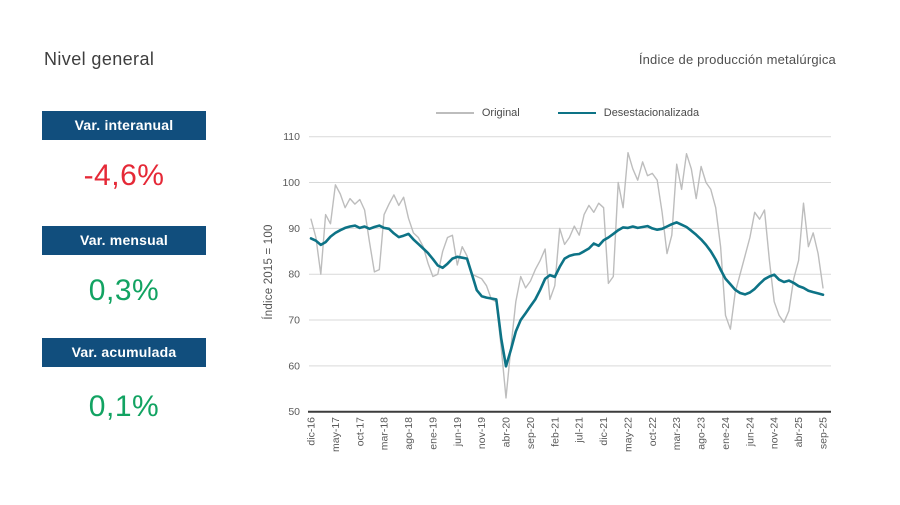  Describe the element at coordinates (124, 352) in the screenshot. I see `stat-label-acumulada: Var. acumulada` at that location.